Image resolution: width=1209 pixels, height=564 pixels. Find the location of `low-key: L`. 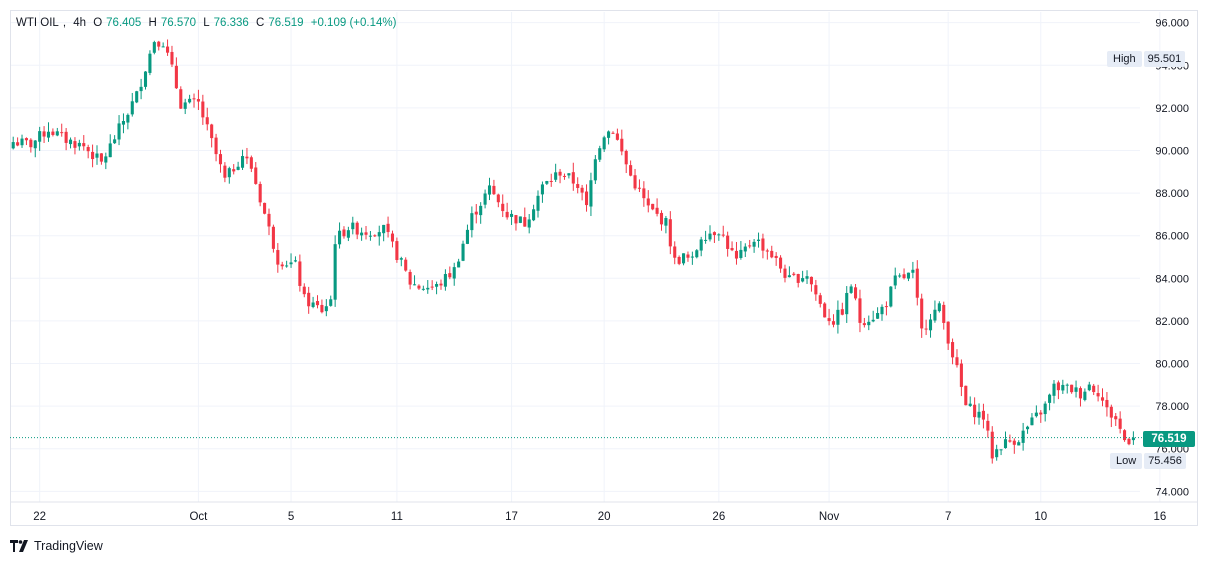

low-key: L is located at coordinates (206, 23).